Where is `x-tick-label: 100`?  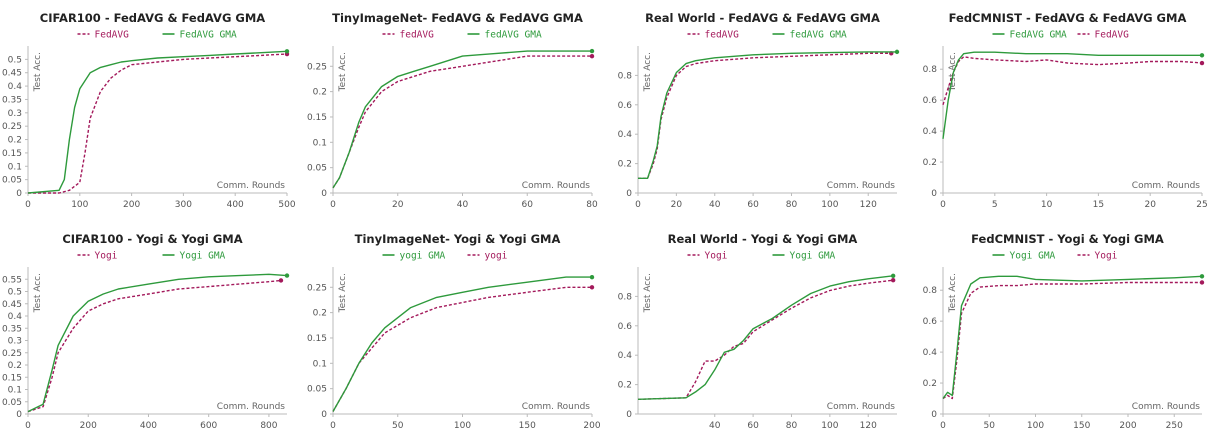 x-tick-label: 100 is located at coordinates (79, 205).